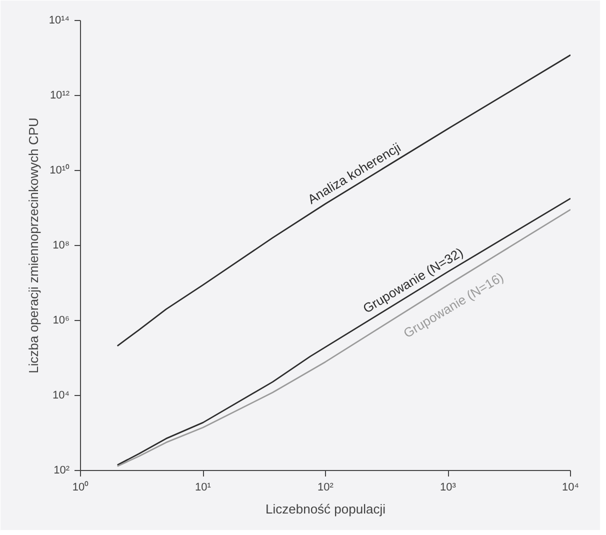 The image size is (606, 535). Describe the element at coordinates (62, 470) in the screenshot. I see `y-tick-label: 10²` at that location.